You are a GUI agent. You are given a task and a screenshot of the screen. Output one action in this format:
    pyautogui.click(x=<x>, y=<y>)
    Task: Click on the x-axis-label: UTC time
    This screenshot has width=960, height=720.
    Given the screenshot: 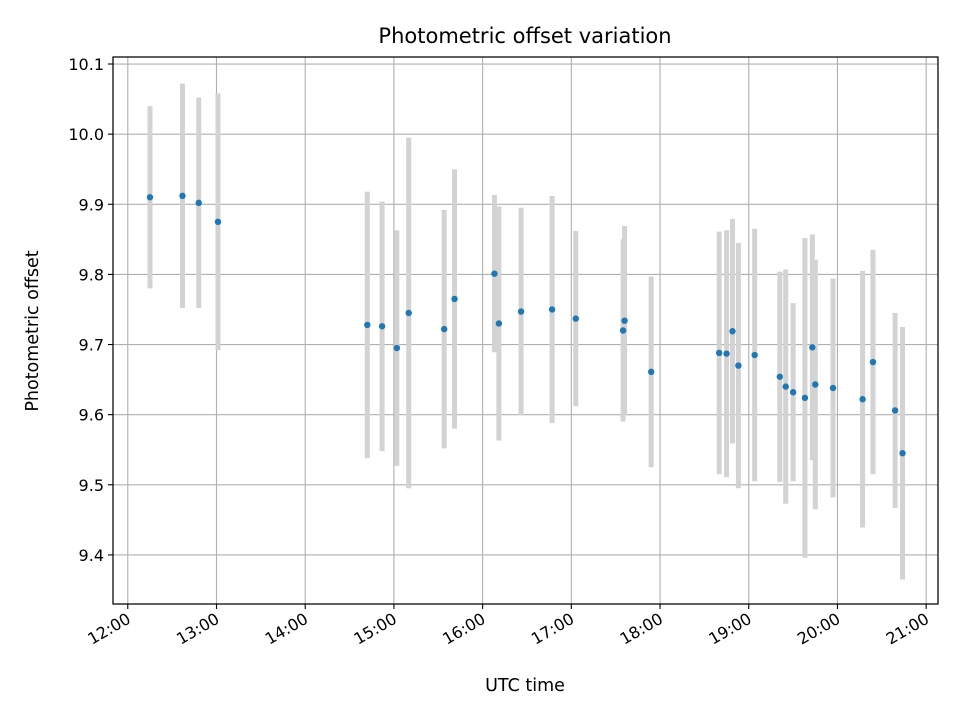 What is the action you would take?
    pyautogui.click(x=525, y=686)
    